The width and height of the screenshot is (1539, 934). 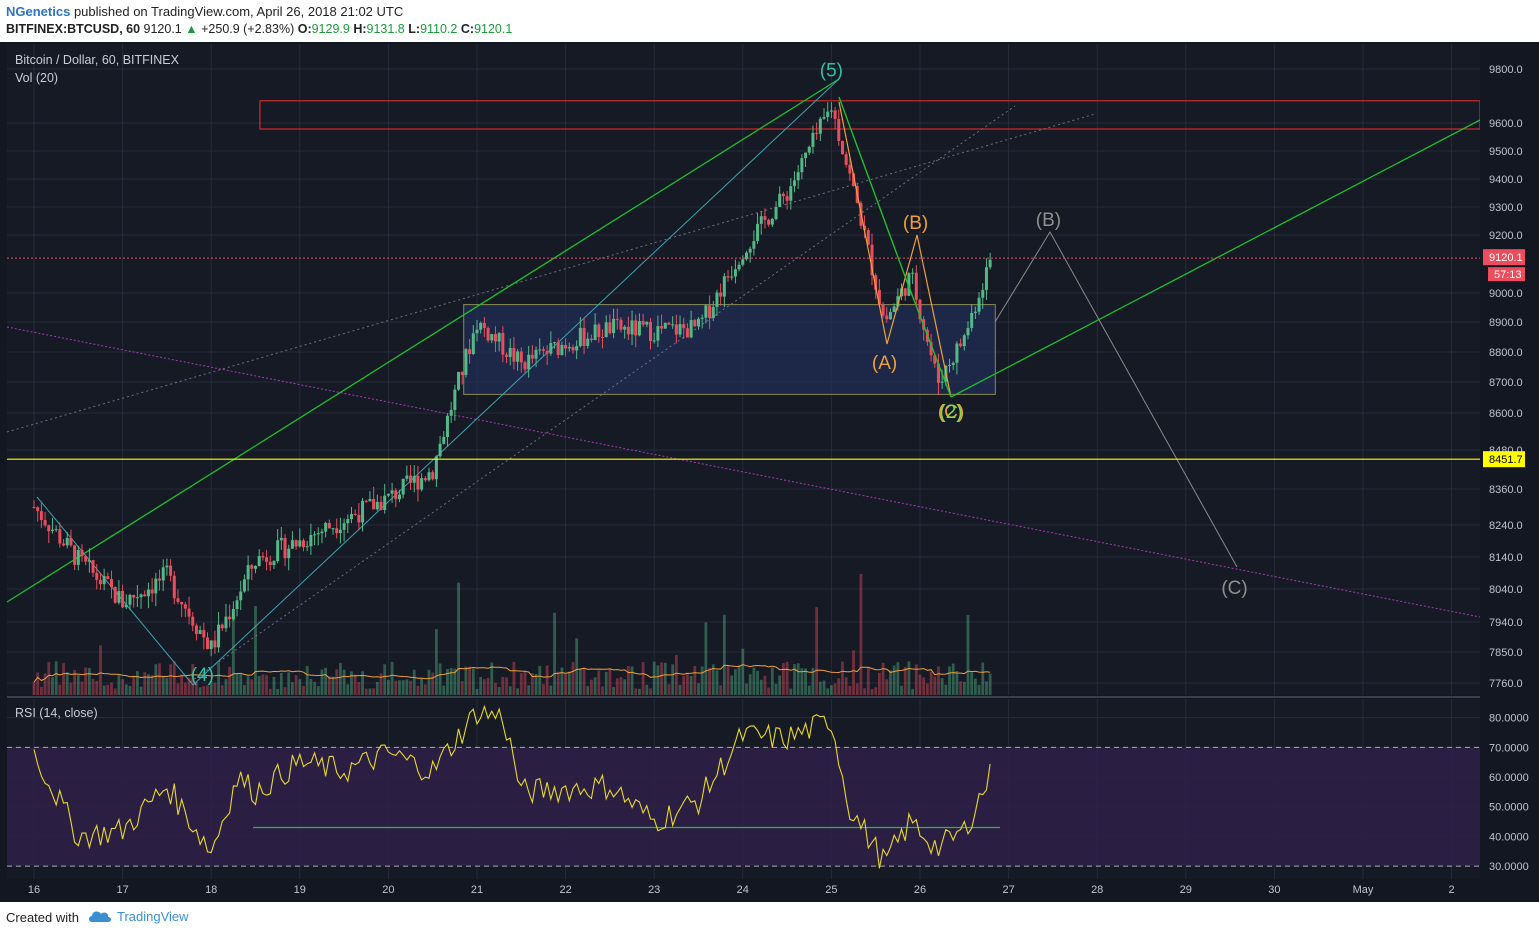 I want to click on time-tick-label: 23, so click(x=654, y=890).